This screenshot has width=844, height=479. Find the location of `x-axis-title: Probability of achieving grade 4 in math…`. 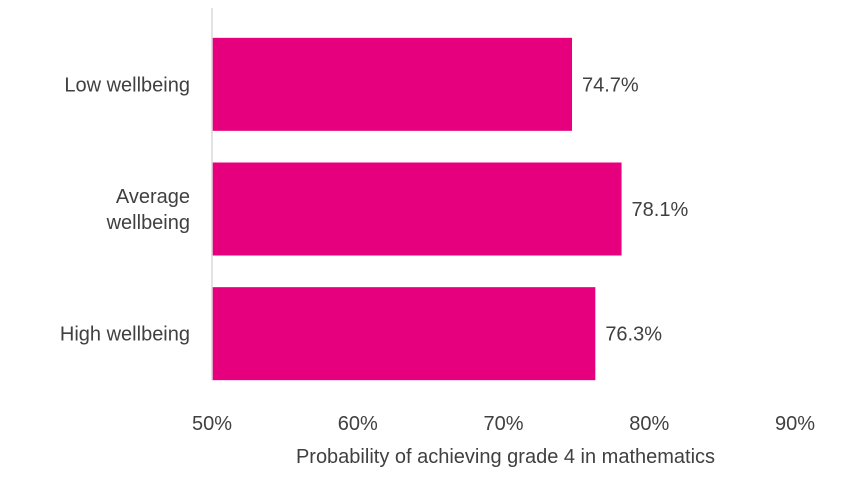

x-axis-title: Probability of achieving grade 4 in math… is located at coordinates (505, 457).